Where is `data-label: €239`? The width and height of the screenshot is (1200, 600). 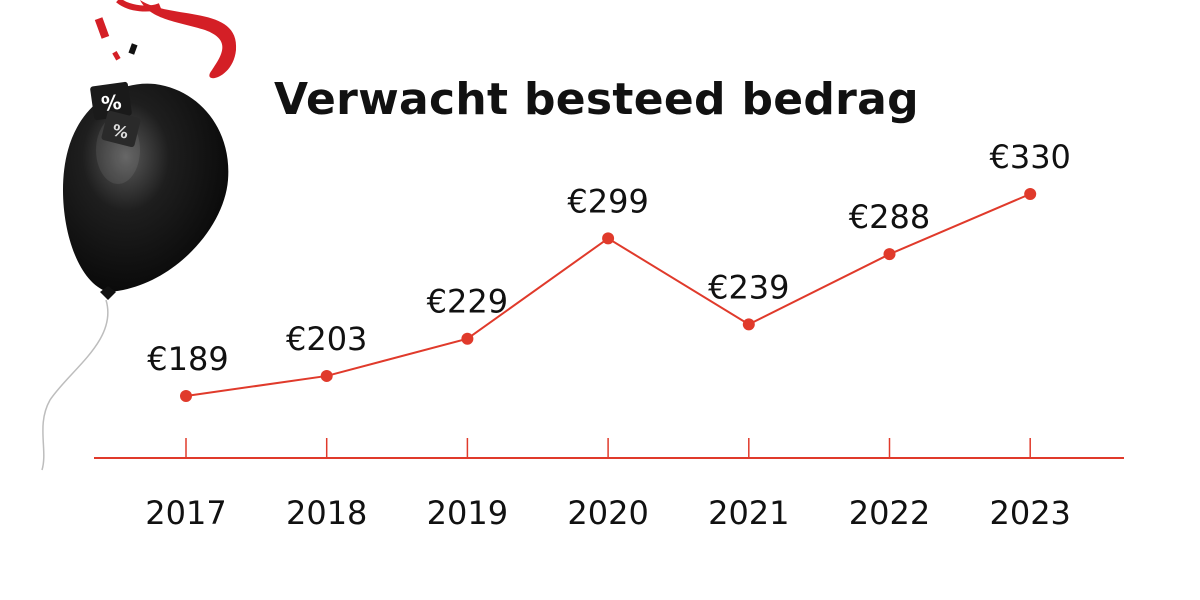
data-label: €239 is located at coordinates (748, 287).